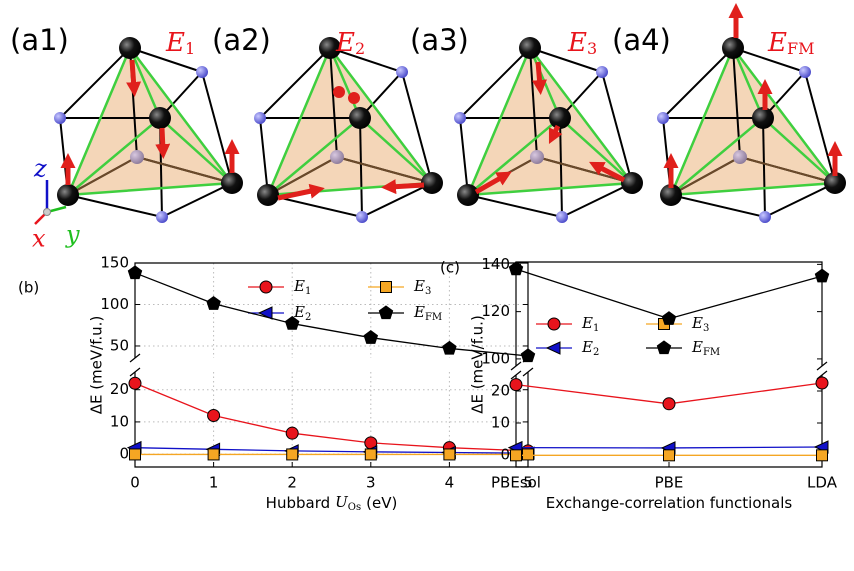 This screenshot has width=854, height=571. I want to click on energy-label: E2, so click(350, 43).